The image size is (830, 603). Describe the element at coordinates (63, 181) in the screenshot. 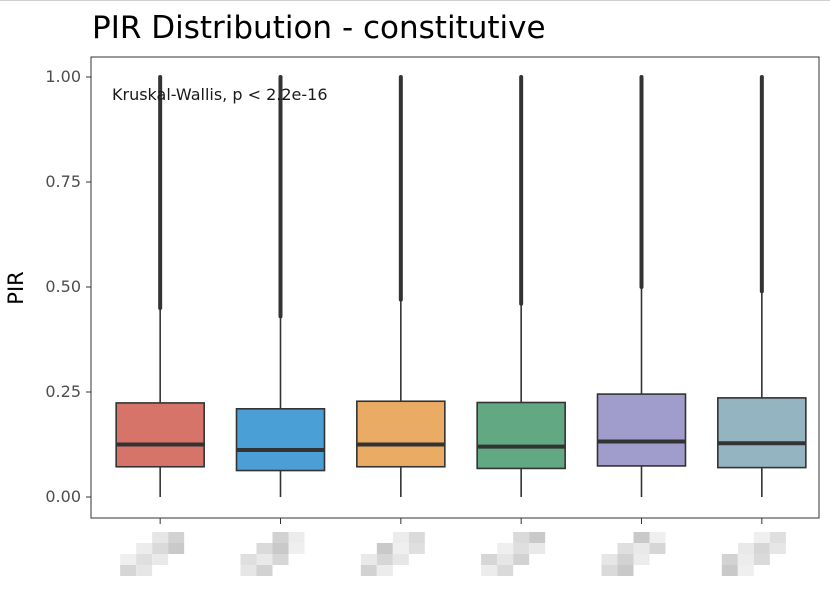

I see `y-tick-label: 0.75` at that location.